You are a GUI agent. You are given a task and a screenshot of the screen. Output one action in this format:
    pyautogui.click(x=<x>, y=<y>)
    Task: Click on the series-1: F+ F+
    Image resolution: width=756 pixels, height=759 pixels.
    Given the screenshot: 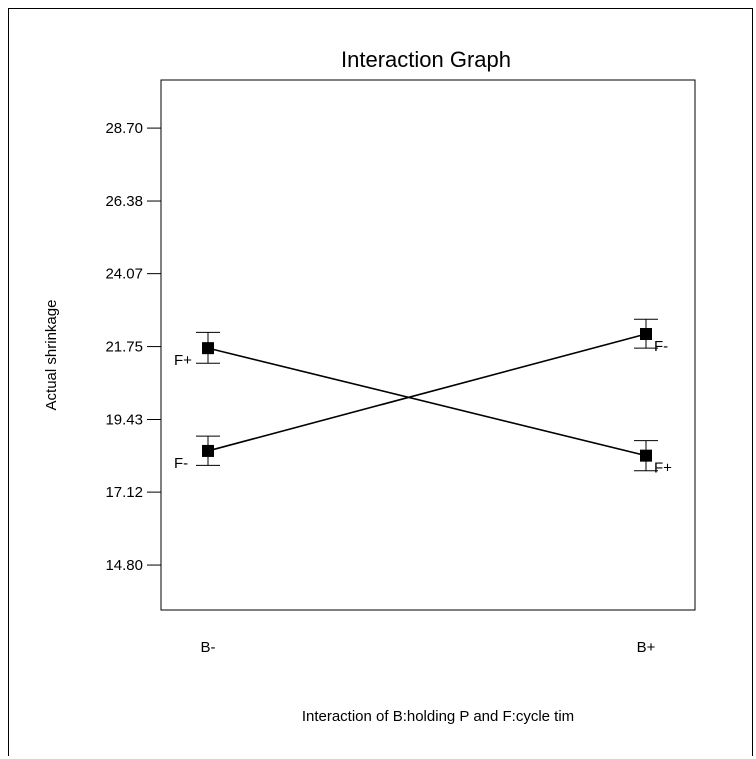 What is the action you would take?
    pyautogui.click(x=423, y=404)
    